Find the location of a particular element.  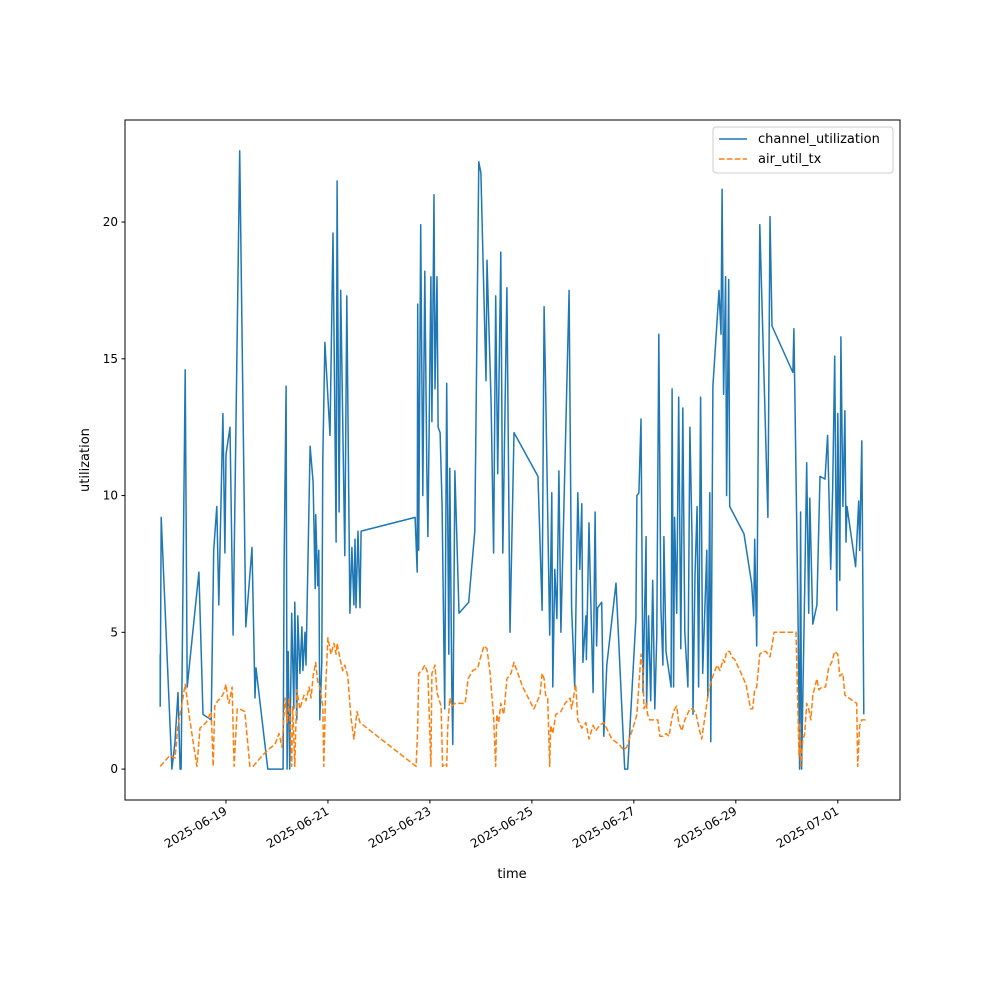

legend-label: air_util_tx is located at coordinates (790, 159).